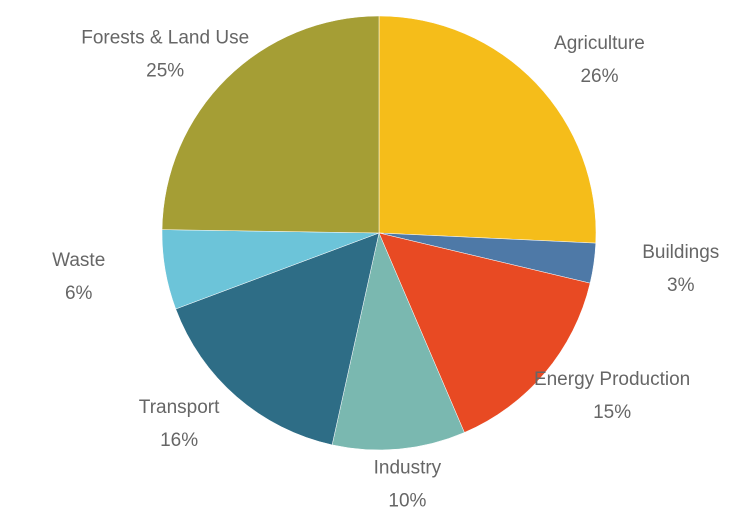  What do you see at coordinates (79, 293) in the screenshot?
I see `slice-value-label: 6%` at bounding box center [79, 293].